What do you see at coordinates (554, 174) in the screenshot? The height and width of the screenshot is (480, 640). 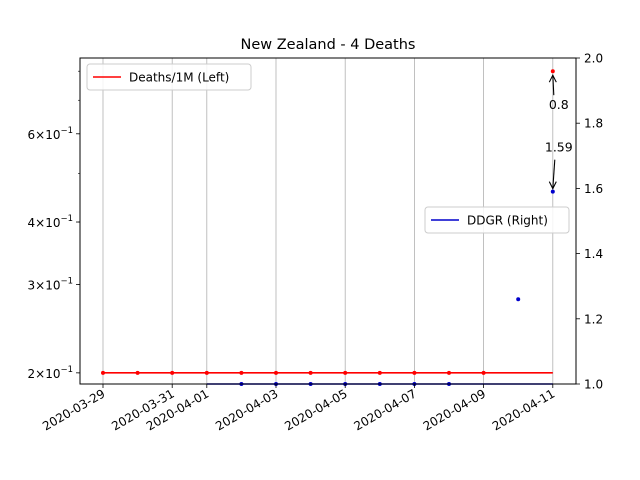 I see `ddgr-annotation-arrow` at bounding box center [554, 174].